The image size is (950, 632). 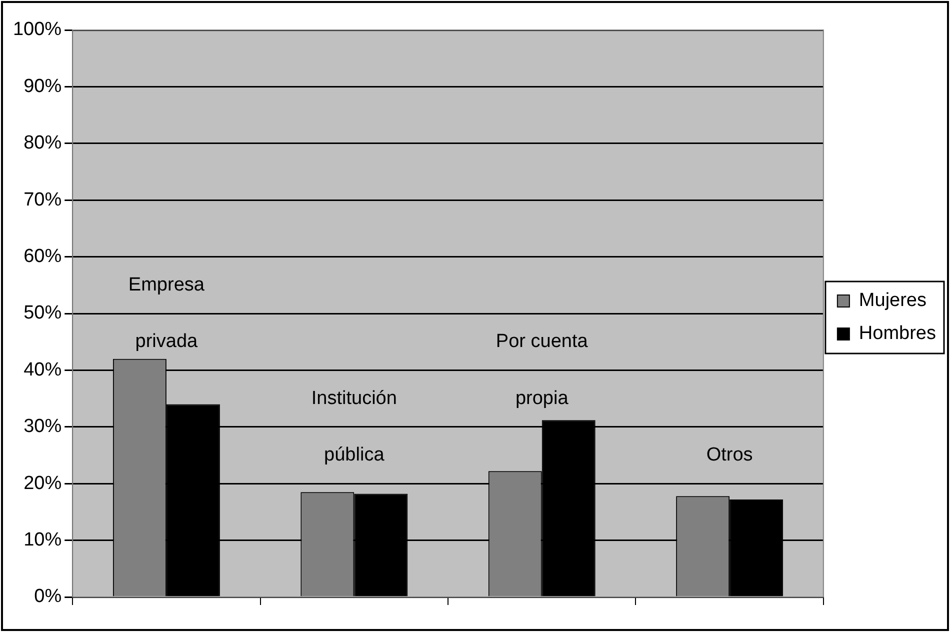 What do you see at coordinates (43, 86) in the screenshot?
I see `y-tick-label: 90%` at bounding box center [43, 86].